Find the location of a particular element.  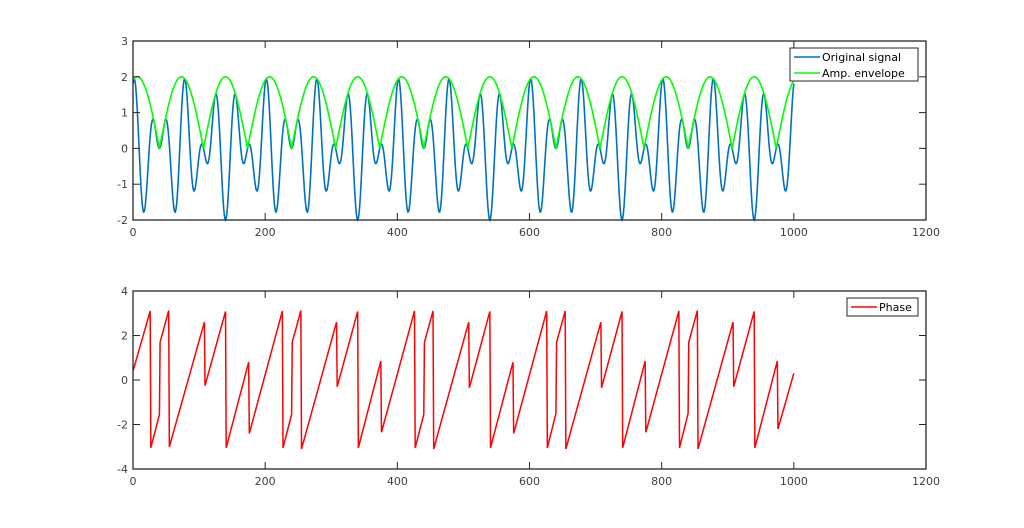

bottom-legend: Phase is located at coordinates (882, 307).